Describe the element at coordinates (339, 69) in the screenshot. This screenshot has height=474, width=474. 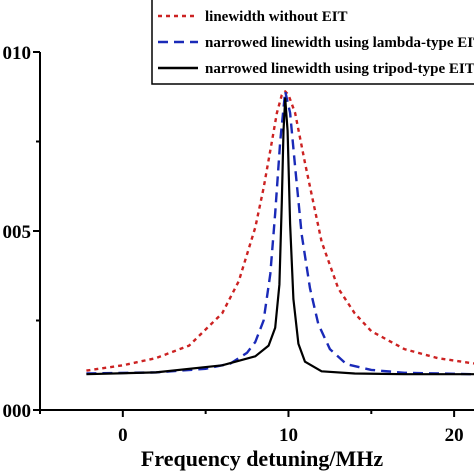
I see `legend-label-3: narrowed linewidth using tripod-type EIT` at that location.